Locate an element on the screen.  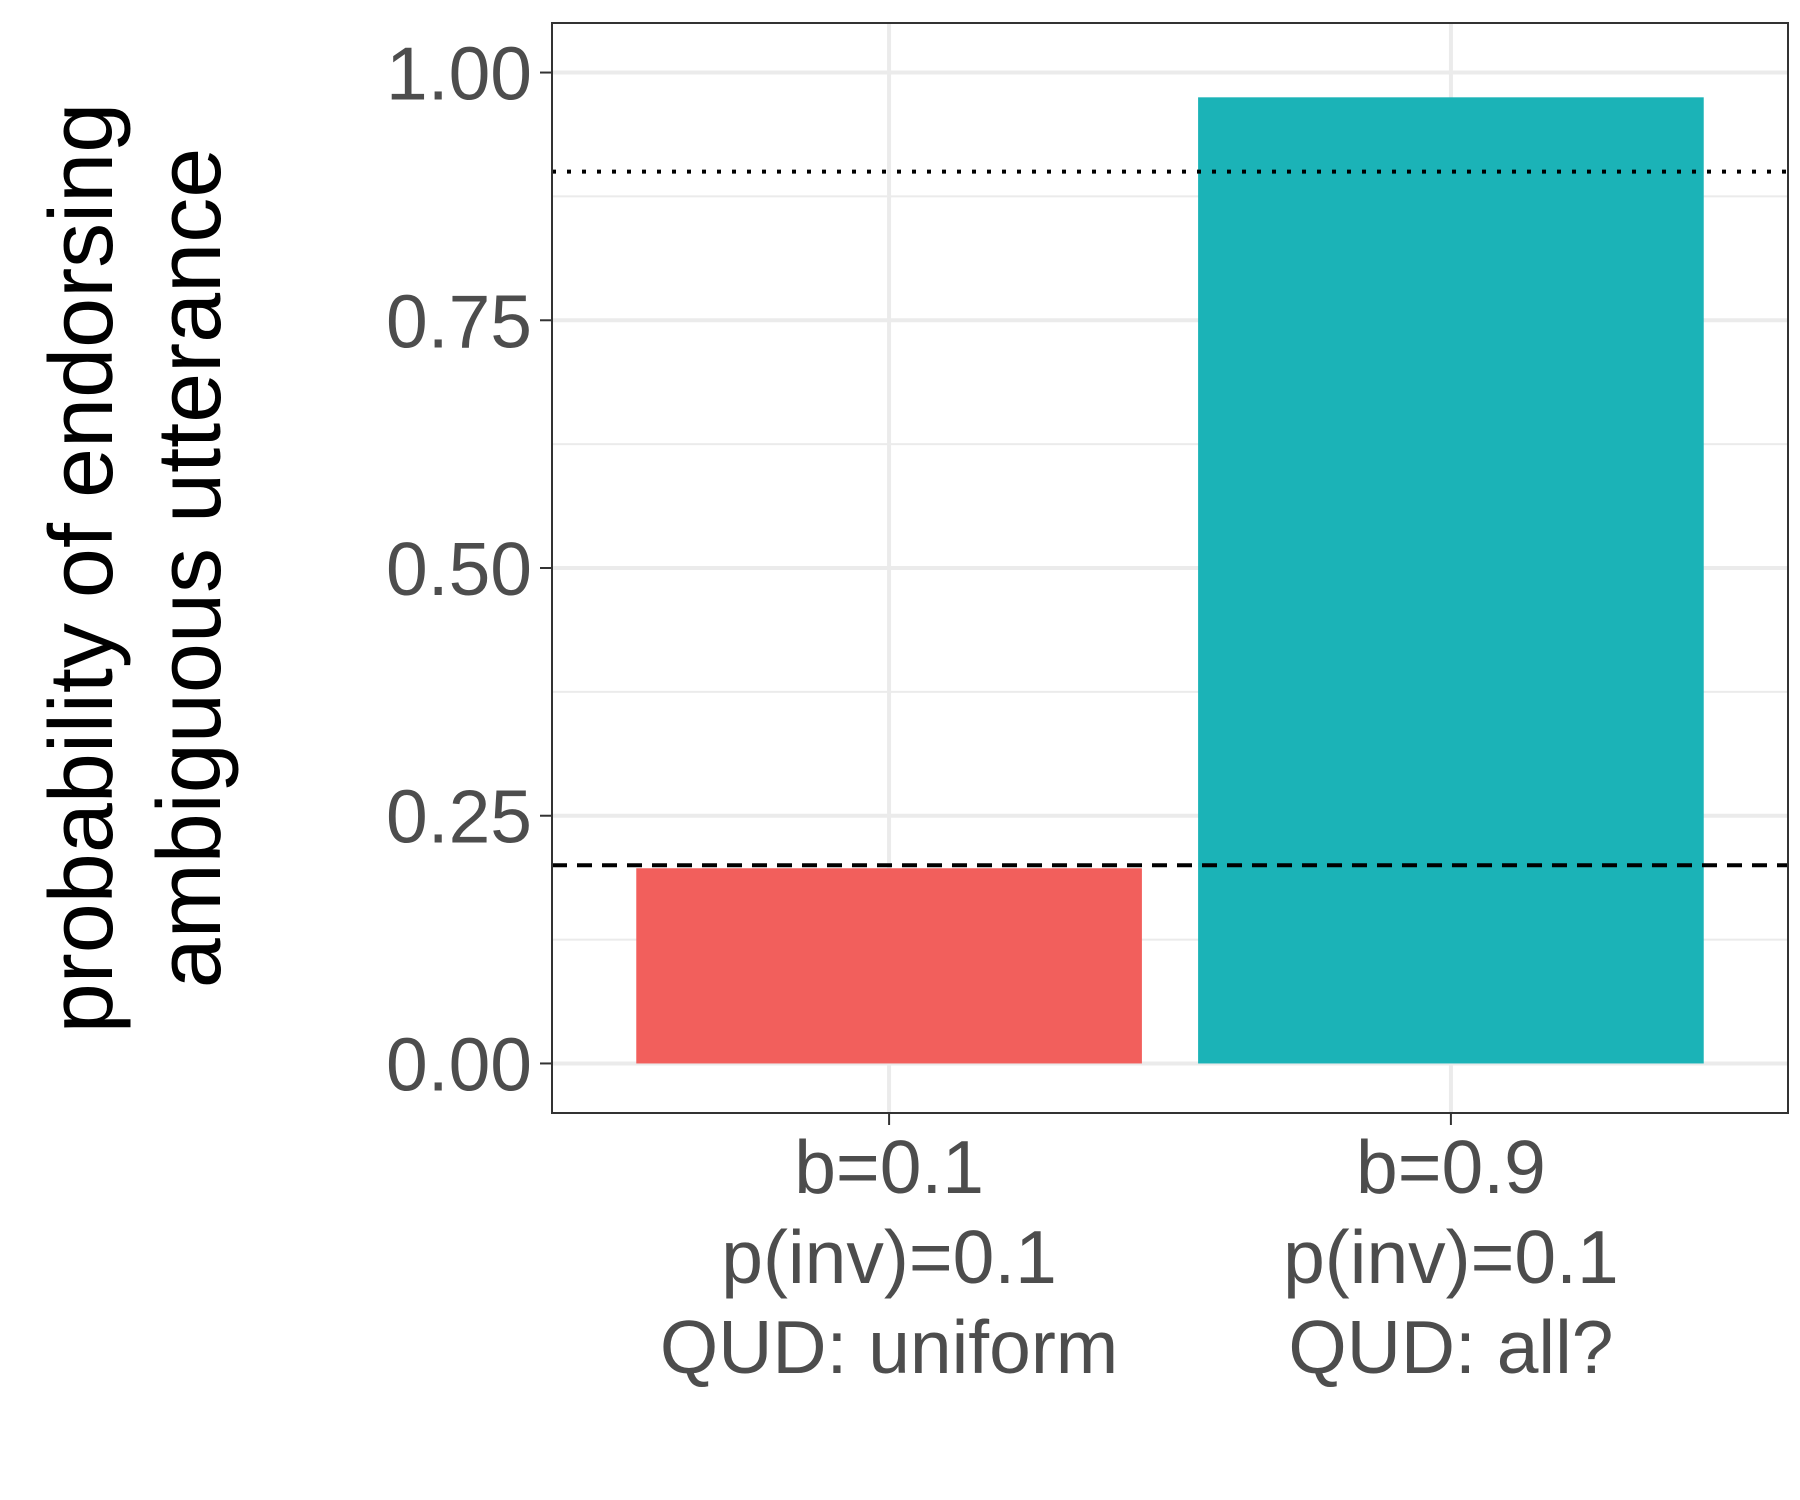
x-tick-label: b=0.1 is located at coordinates (889, 1167).